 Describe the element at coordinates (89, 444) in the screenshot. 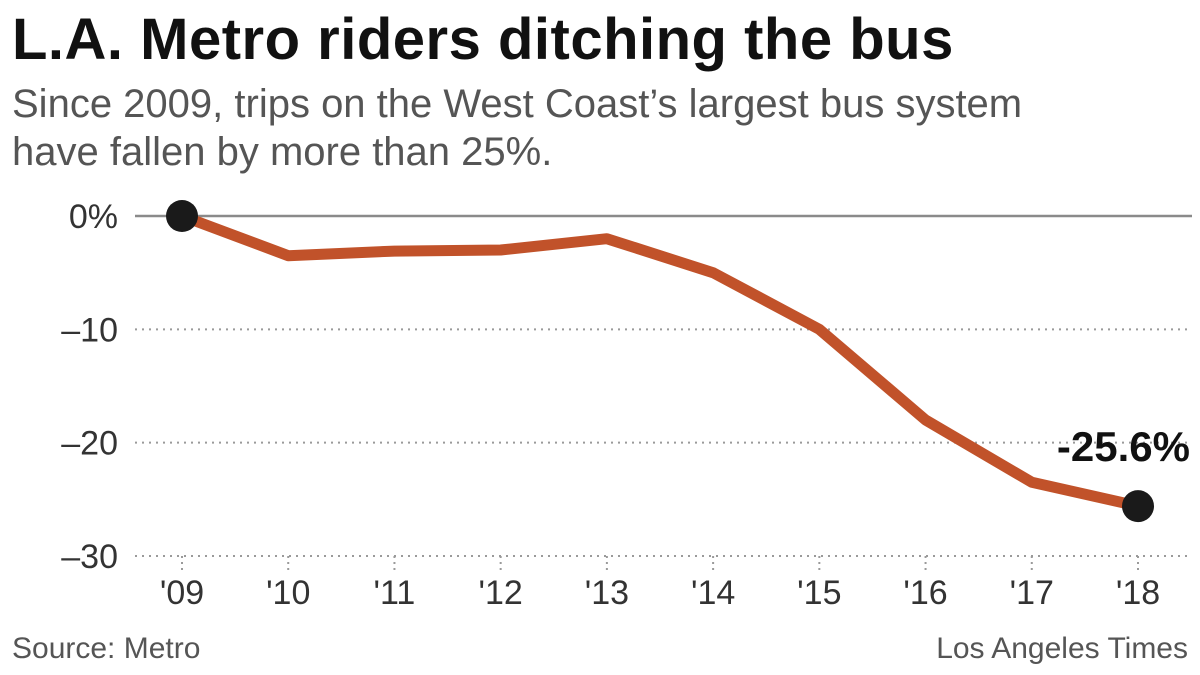

I see `y-tick-label: –20` at that location.